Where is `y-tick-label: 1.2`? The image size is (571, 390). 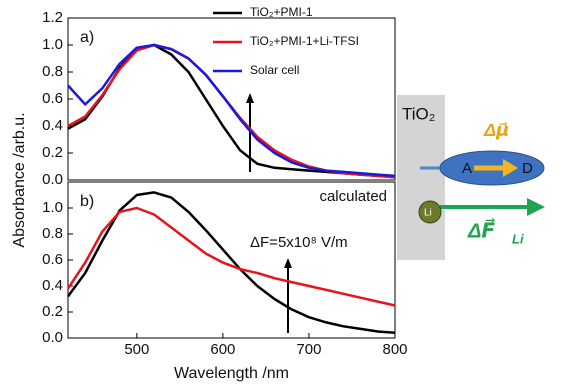
y-tick-label: 1.2 is located at coordinates (52, 17).